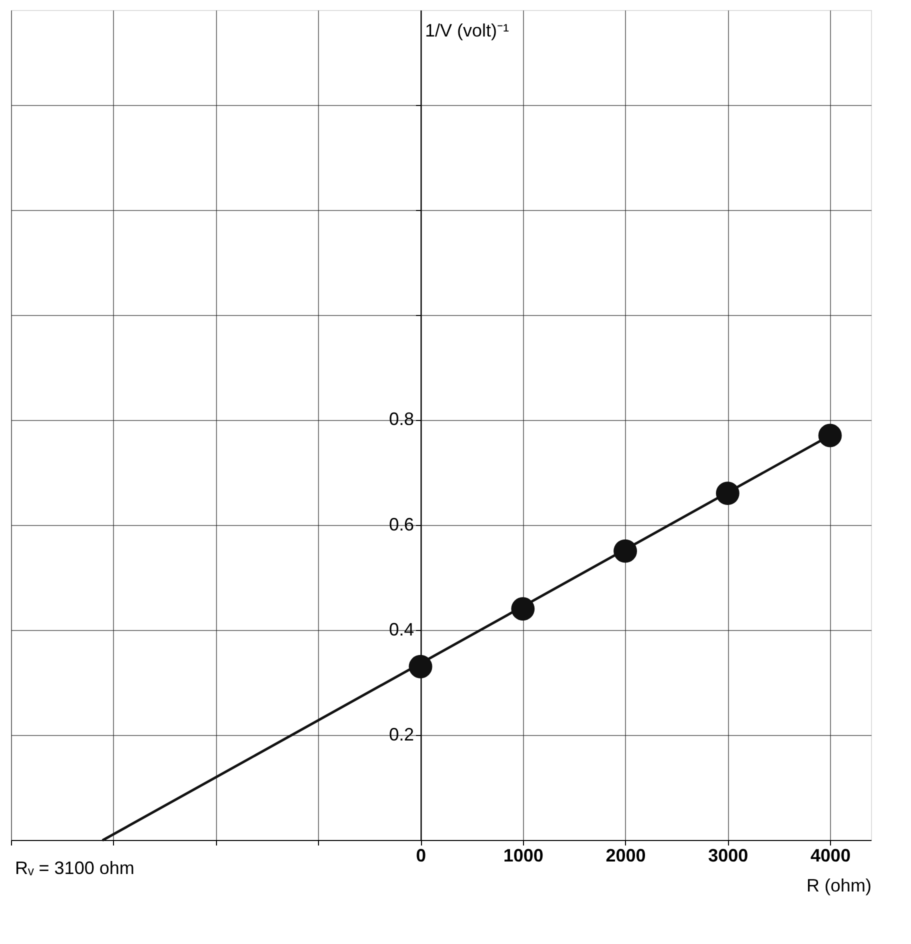 The width and height of the screenshot is (911, 944). Describe the element at coordinates (401, 419) in the screenshot. I see `y-tick-label: 0.8` at that location.